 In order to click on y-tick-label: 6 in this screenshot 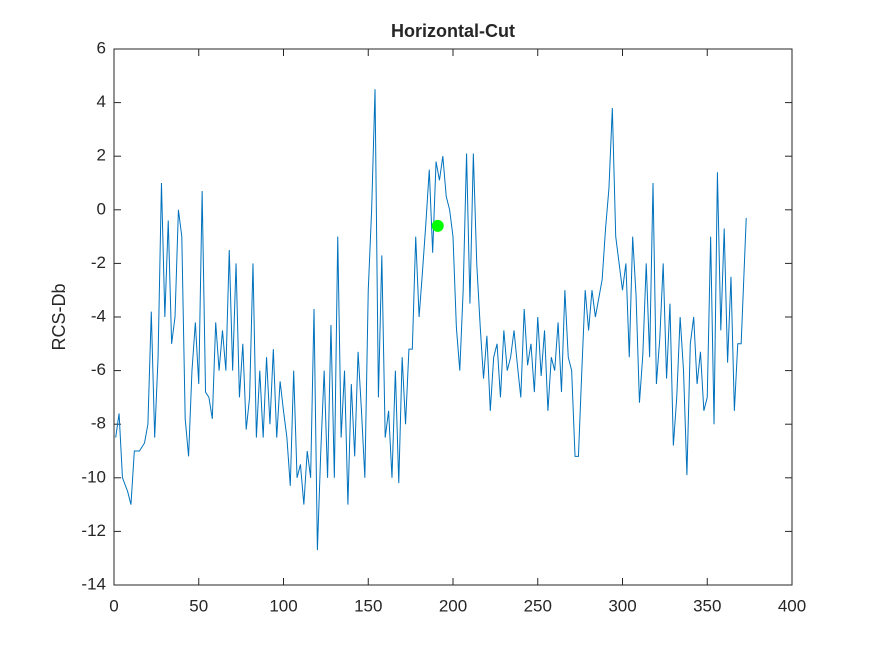, I will do `click(101, 47)`.